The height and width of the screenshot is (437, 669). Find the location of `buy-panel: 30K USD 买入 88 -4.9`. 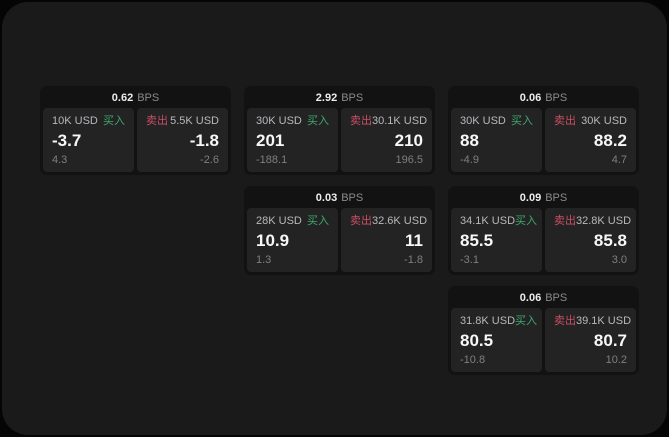

buy-panel: 30K USD 买入 88 -4.9 is located at coordinates (496, 140).